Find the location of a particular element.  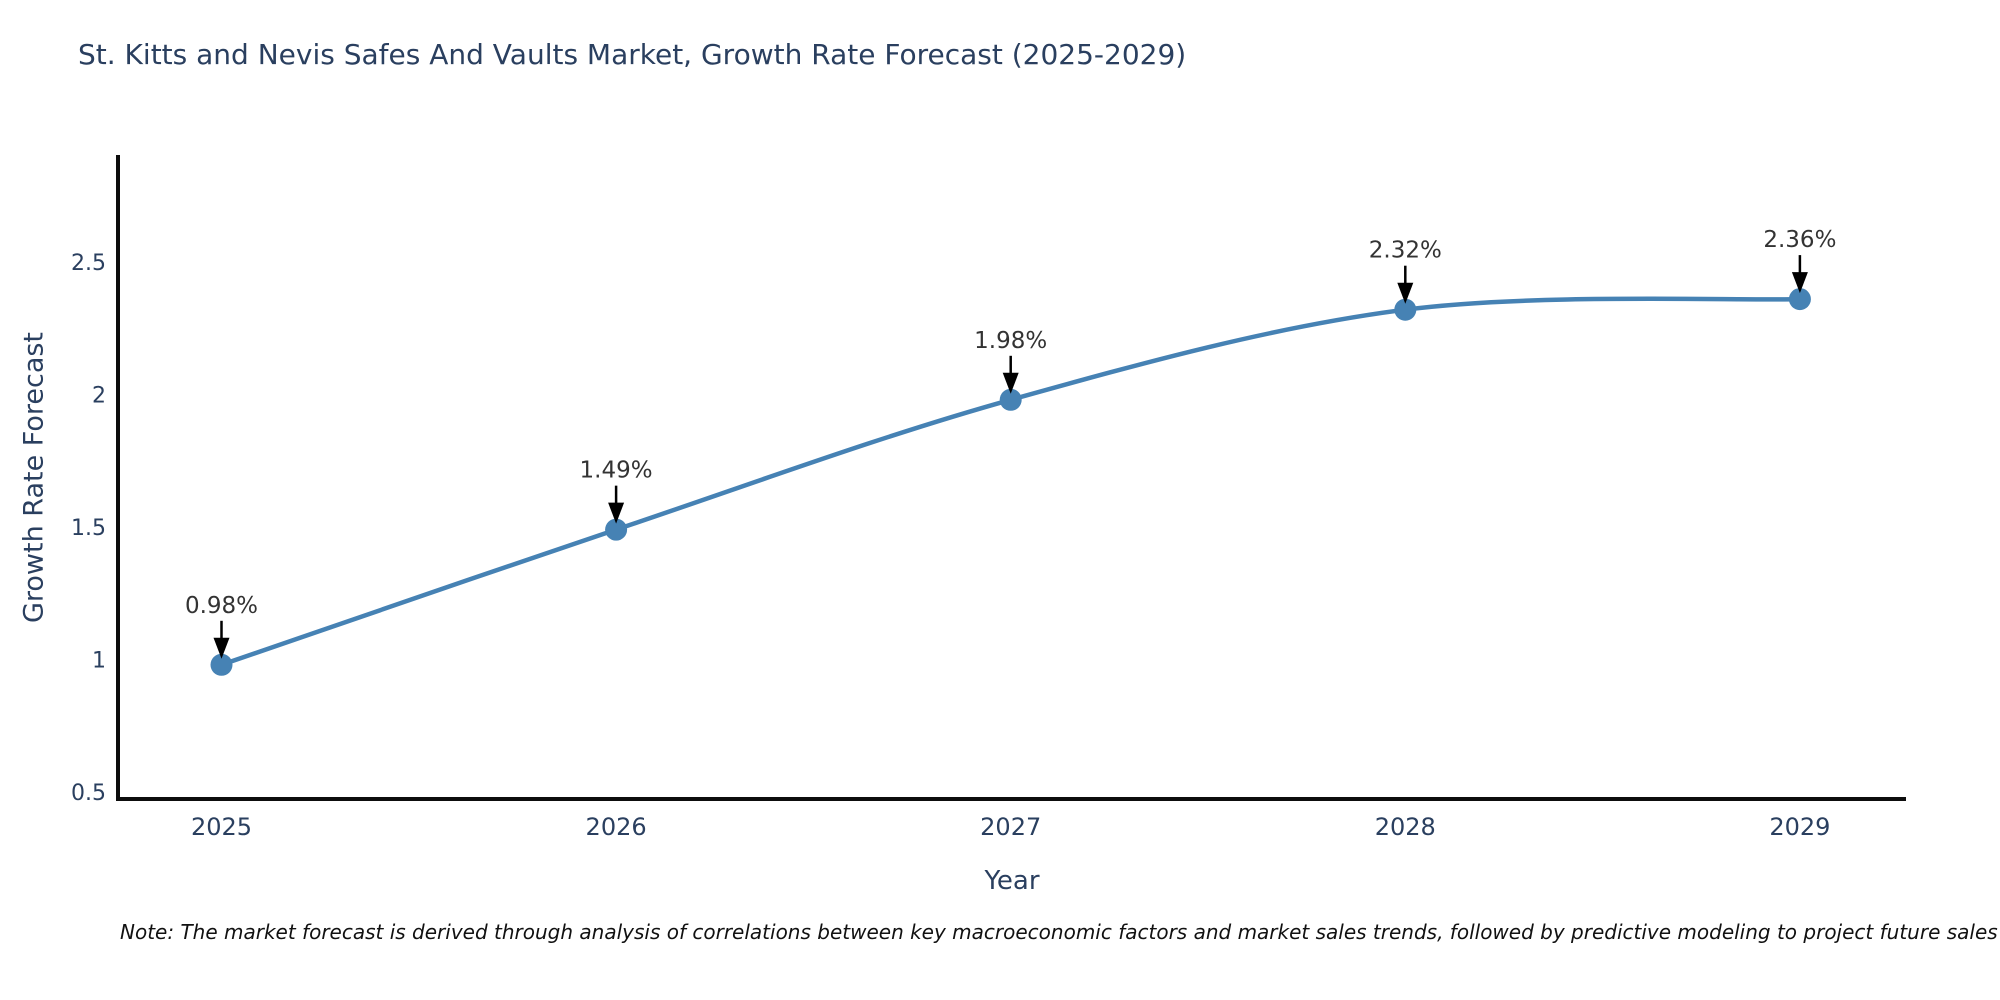

y-tick-label: 2.5 is located at coordinates (88, 263).